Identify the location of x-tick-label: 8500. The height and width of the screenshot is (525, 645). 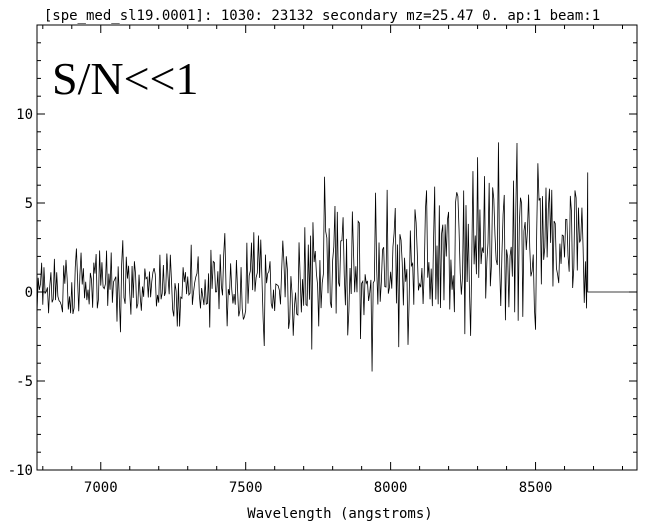
(536, 488).